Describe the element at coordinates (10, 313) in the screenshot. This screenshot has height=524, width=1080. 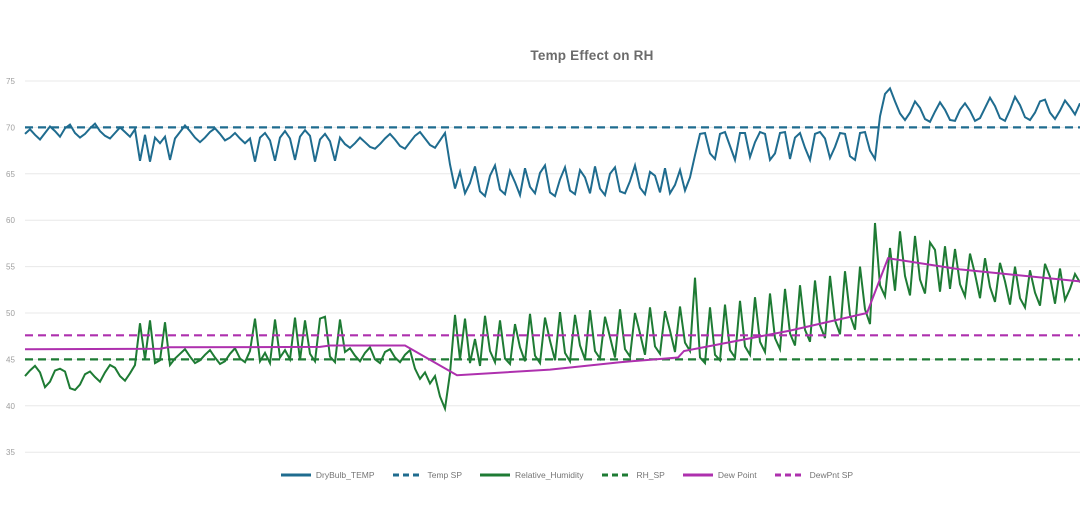
I see `y-tick-label-50: 50` at that location.